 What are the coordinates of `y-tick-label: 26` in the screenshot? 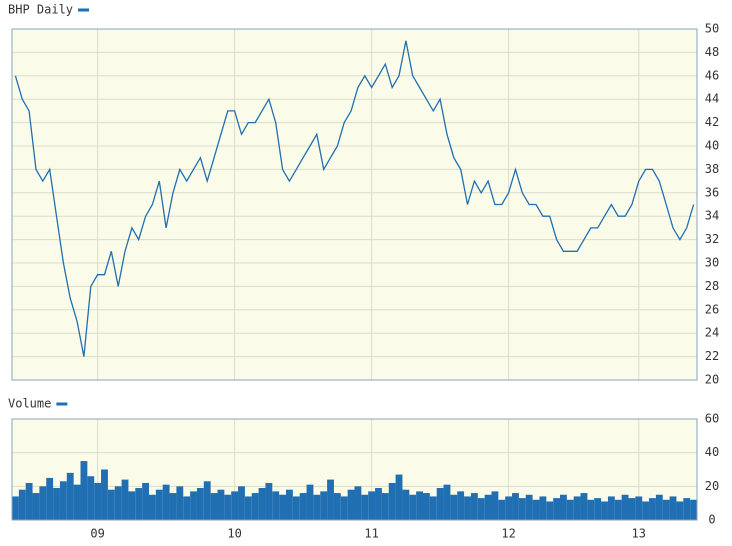 It's located at (712, 309).